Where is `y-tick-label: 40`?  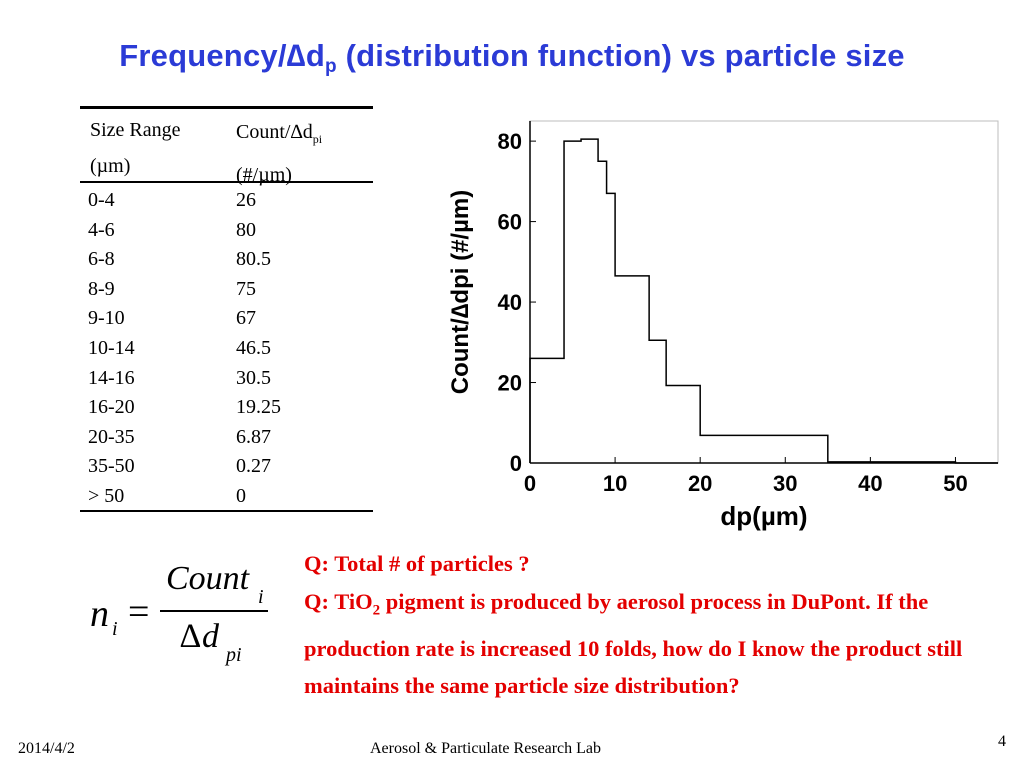 y-tick-label: 40 is located at coordinates (510, 302).